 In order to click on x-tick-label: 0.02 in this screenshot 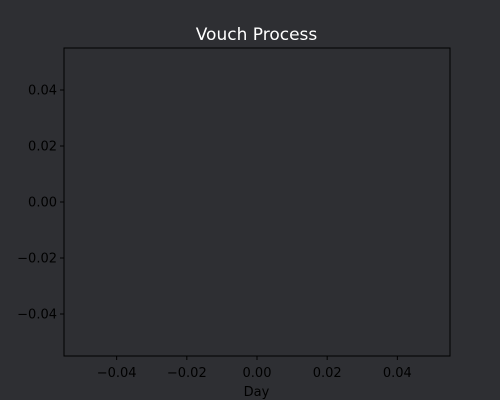, I will do `click(327, 373)`.